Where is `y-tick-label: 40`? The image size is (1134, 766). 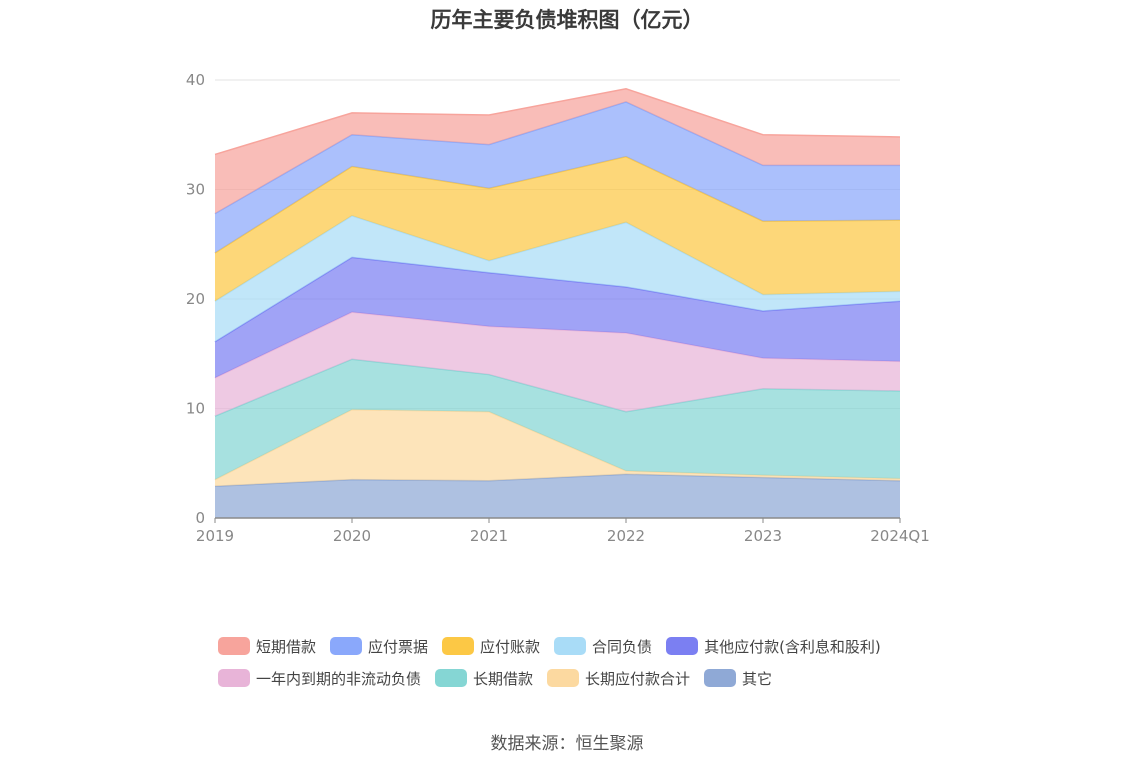 y-tick-label: 40 is located at coordinates (195, 80).